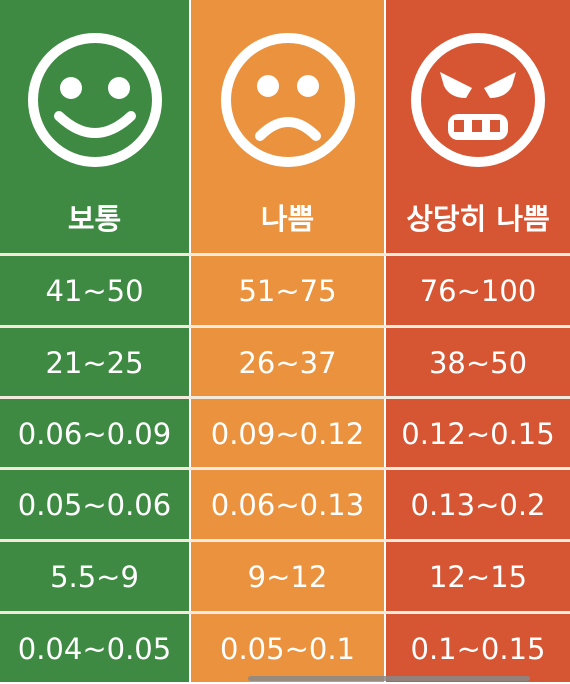  I want to click on table-cell: 76~100, so click(478, 291).